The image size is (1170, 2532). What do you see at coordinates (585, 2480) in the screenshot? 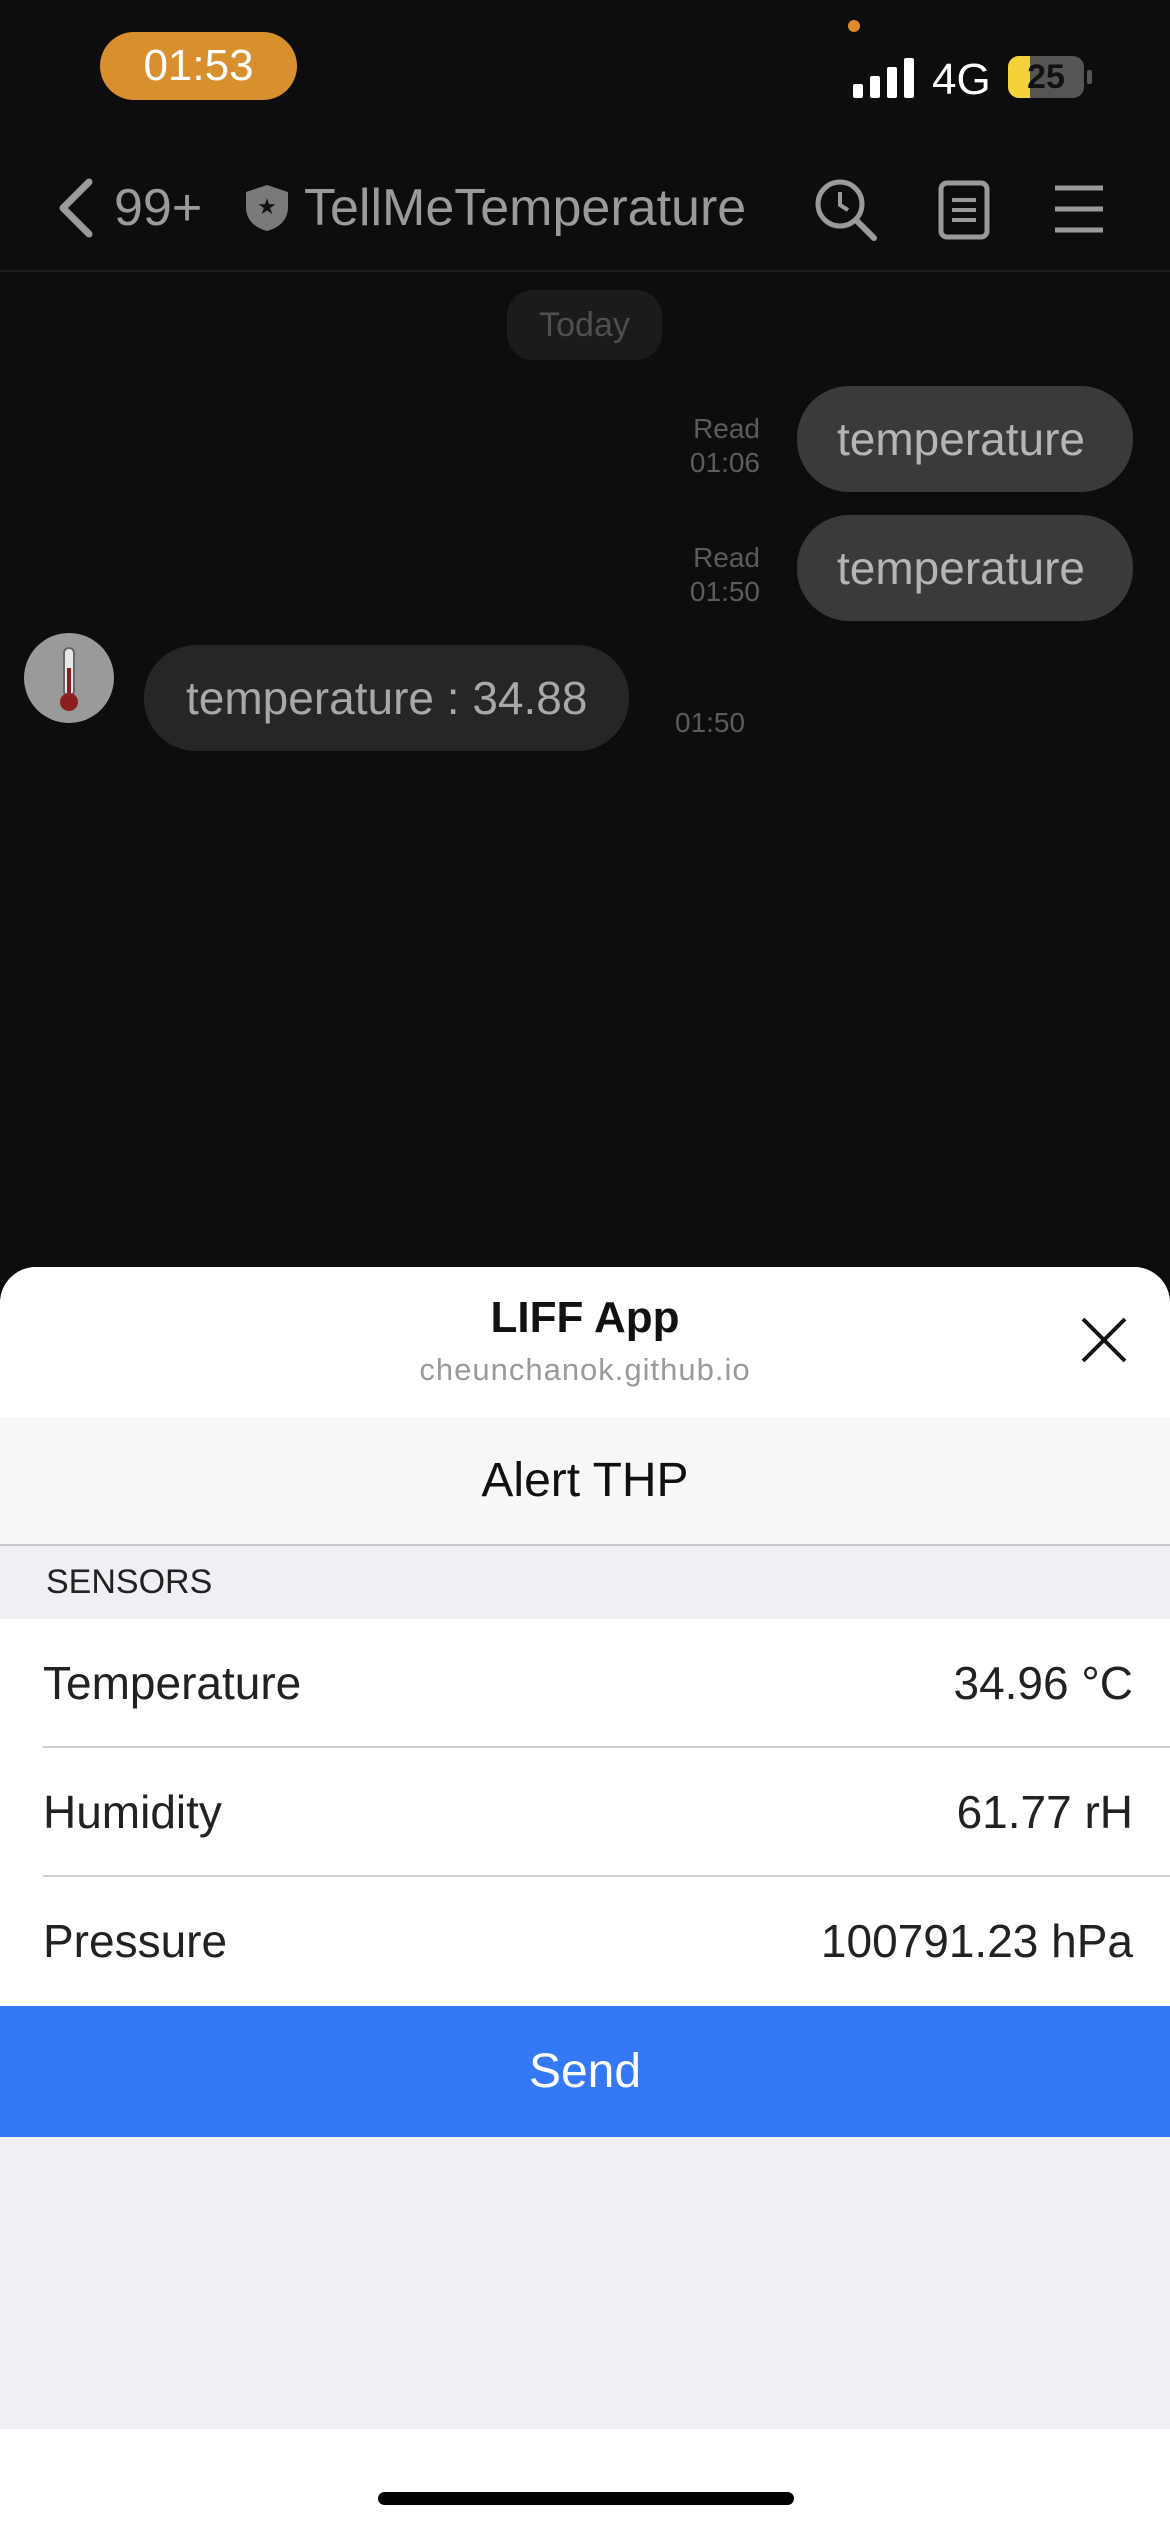
I see `home-area` at bounding box center [585, 2480].